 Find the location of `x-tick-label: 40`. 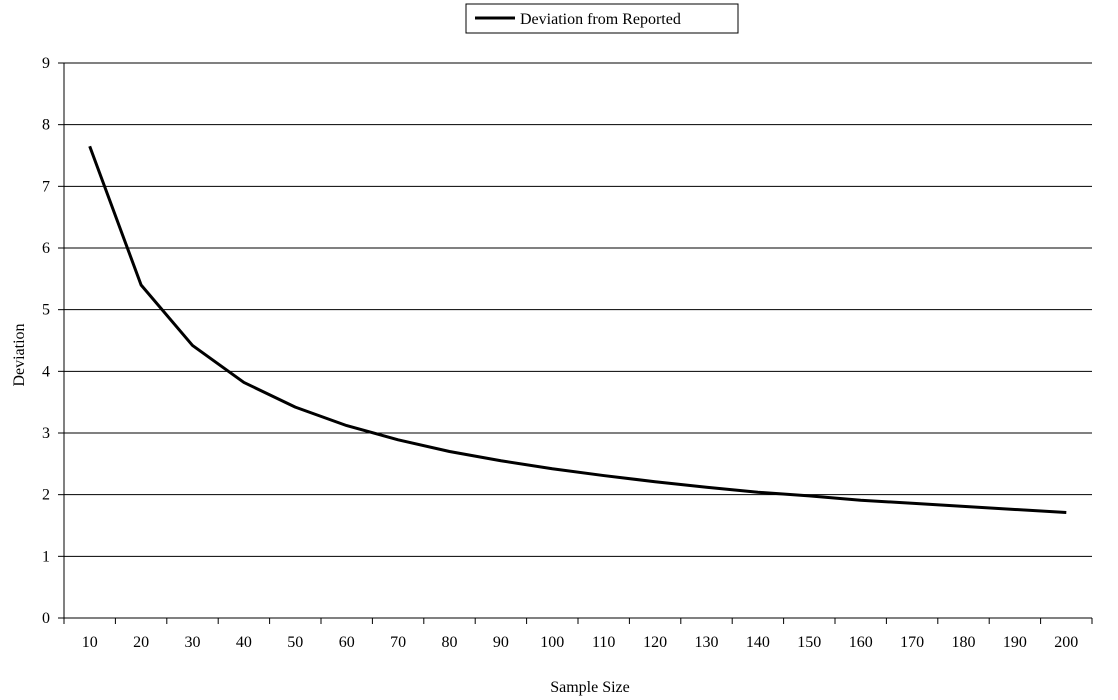

x-tick-label: 40 is located at coordinates (244, 642).